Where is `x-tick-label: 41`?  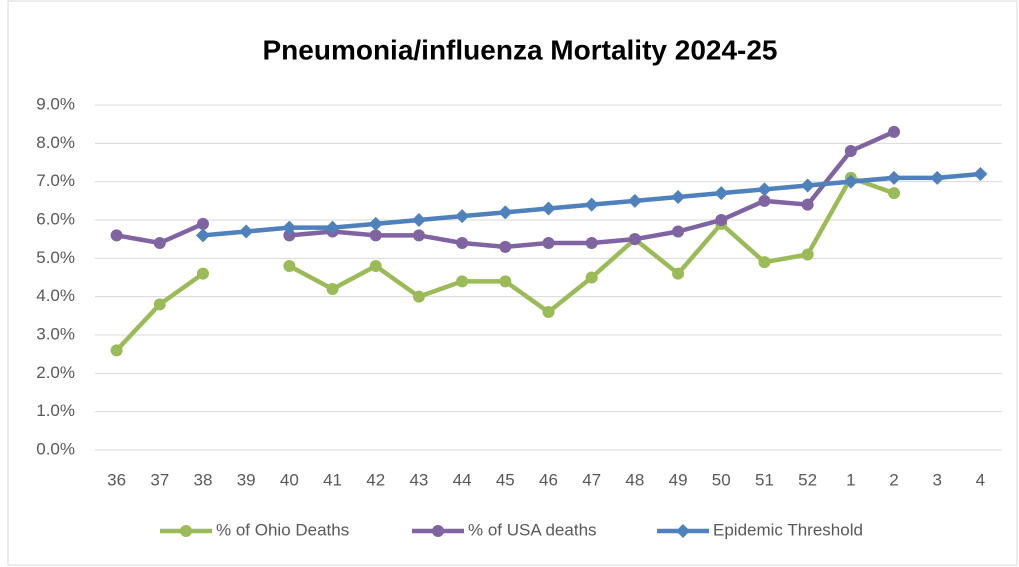
x-tick-label: 41 is located at coordinates (332, 479).